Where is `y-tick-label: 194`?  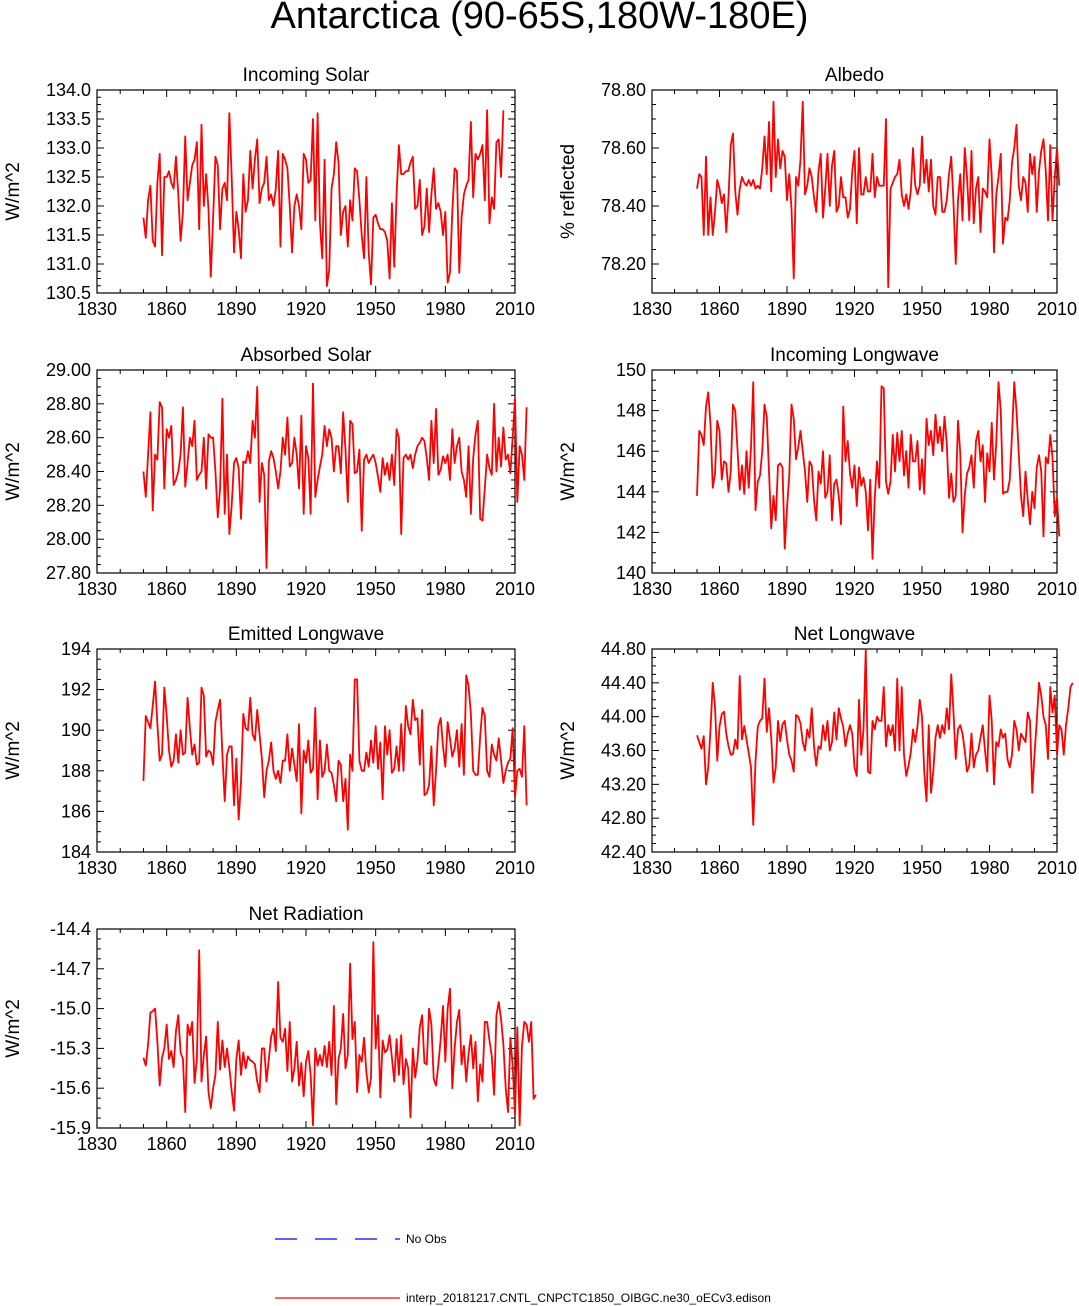
y-tick-label: 194 is located at coordinates (76, 649).